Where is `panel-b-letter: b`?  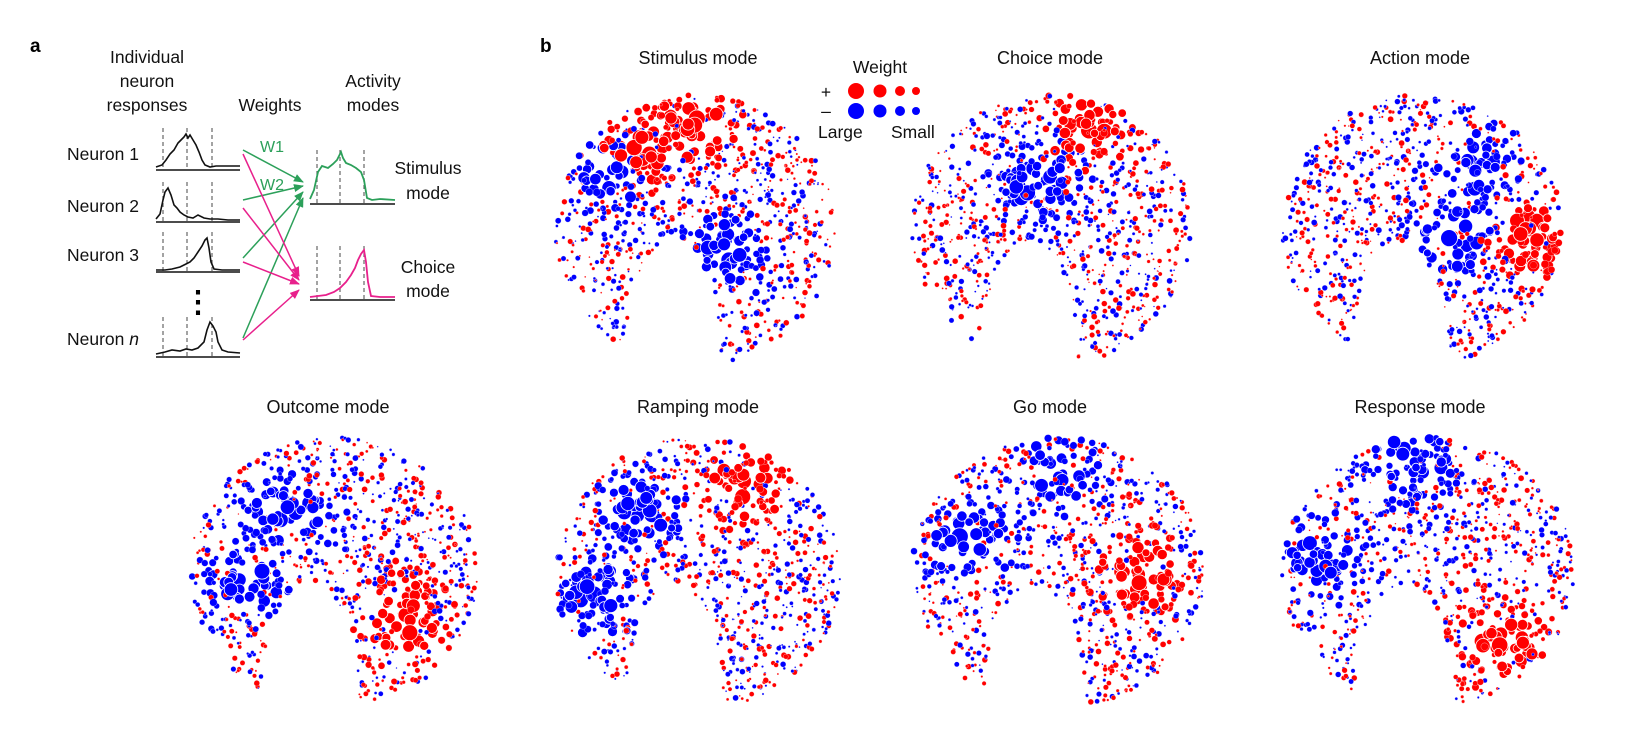
panel-b-letter: b is located at coordinates (546, 46).